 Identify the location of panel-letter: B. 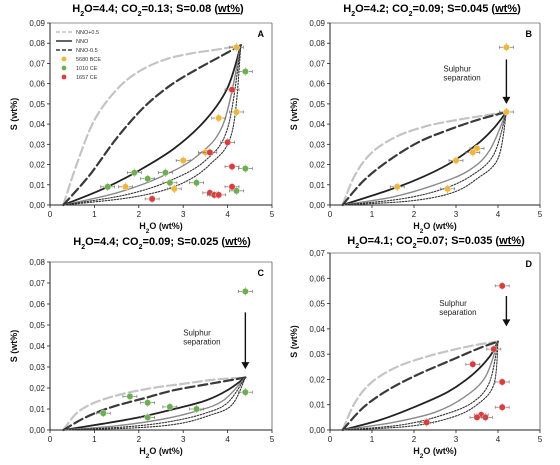
(529, 34).